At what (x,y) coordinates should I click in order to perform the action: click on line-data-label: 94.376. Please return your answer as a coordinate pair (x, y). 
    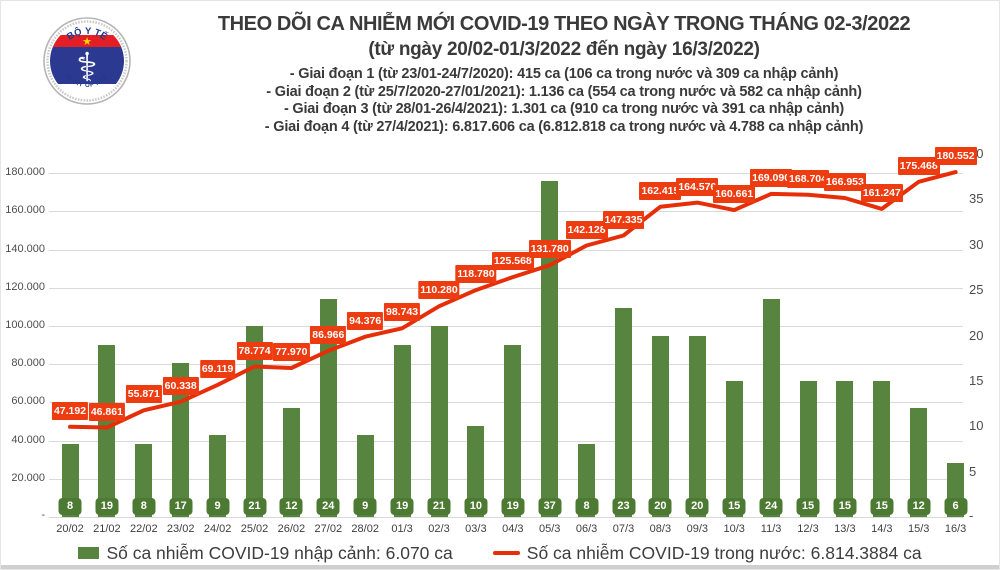
    Looking at the image, I should click on (365, 320).